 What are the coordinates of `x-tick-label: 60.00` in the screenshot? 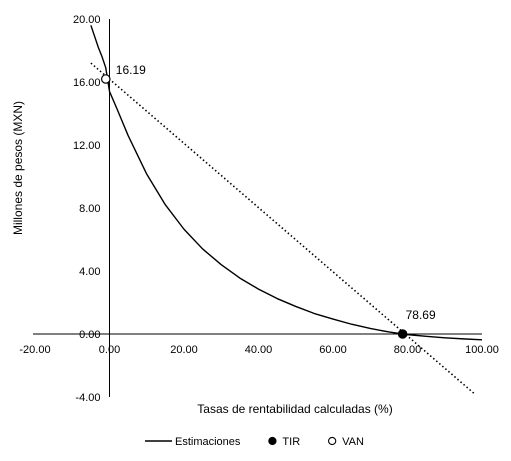 It's located at (333, 350).